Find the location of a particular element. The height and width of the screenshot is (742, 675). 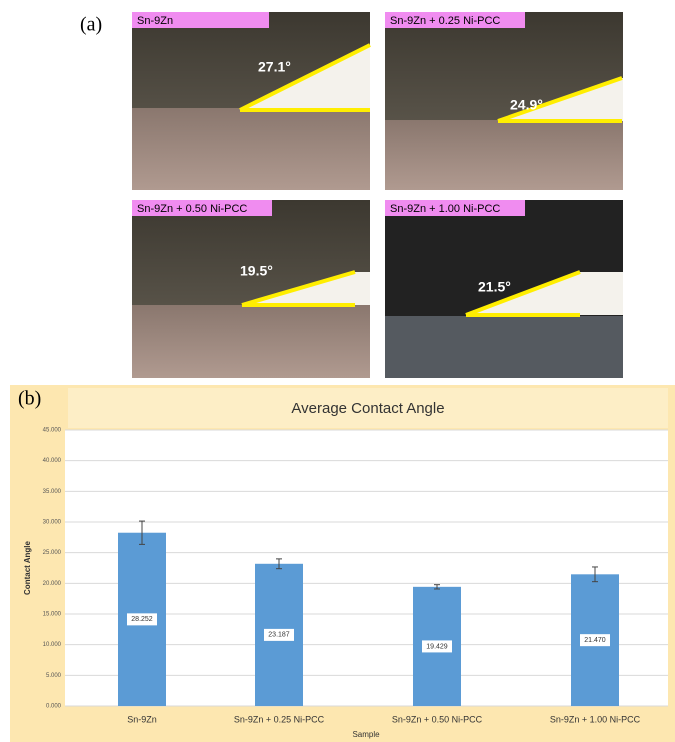

angle-label: 24.9° is located at coordinates (526, 105).